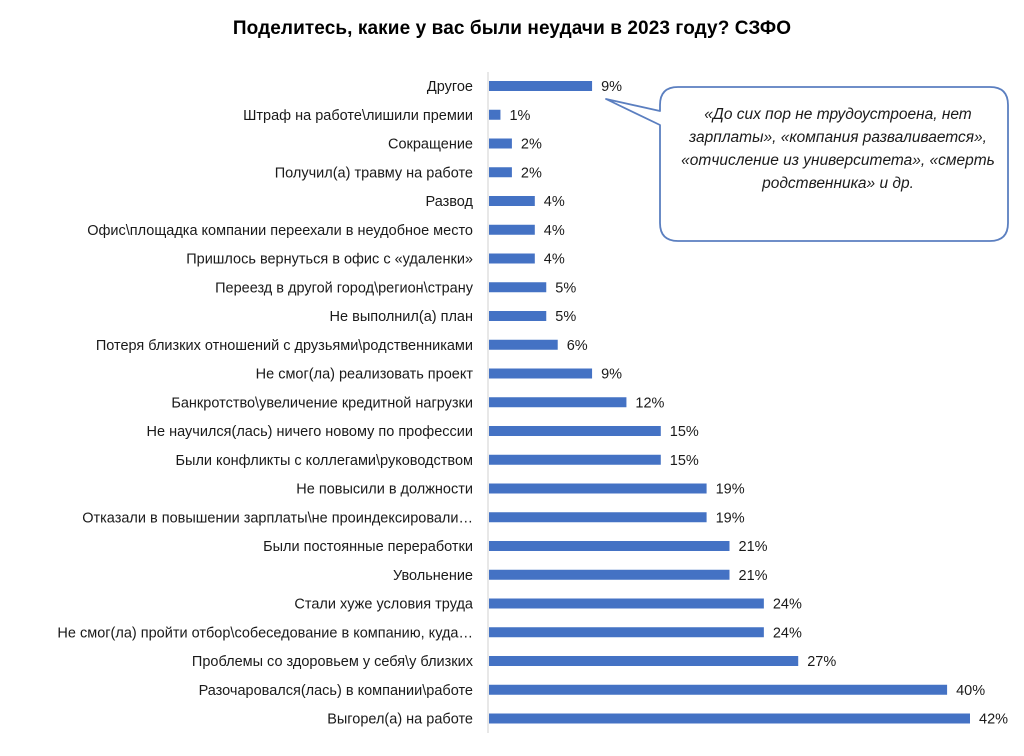 The height and width of the screenshot is (756, 1024). I want to click on category-label: Проблемы со здоровьем у себя\у близких, so click(333, 662).